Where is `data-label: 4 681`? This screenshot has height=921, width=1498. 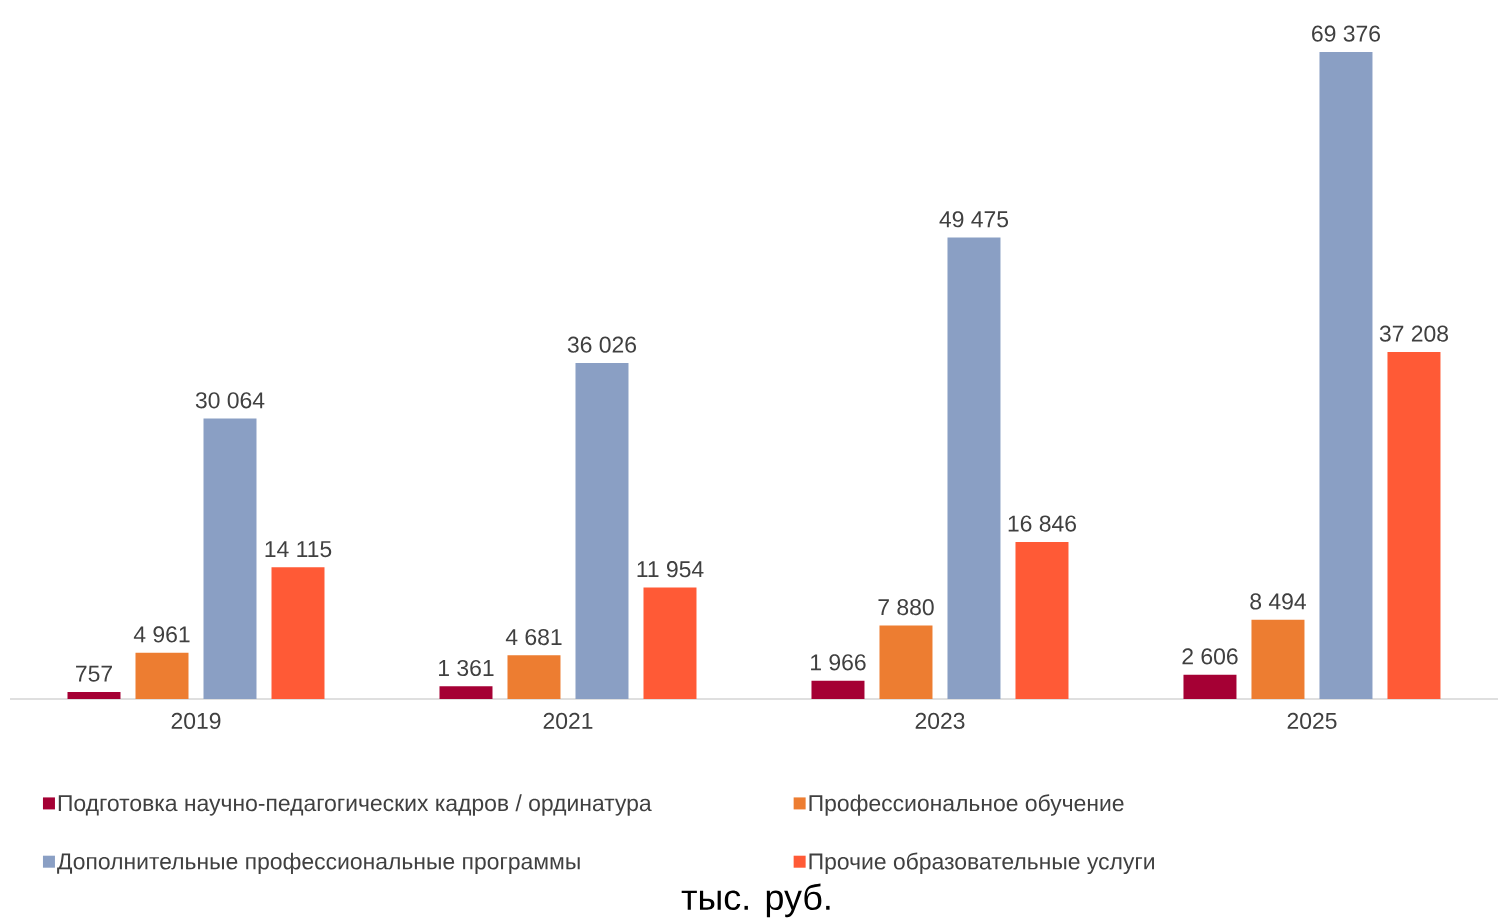
data-label: 4 681 is located at coordinates (533, 637).